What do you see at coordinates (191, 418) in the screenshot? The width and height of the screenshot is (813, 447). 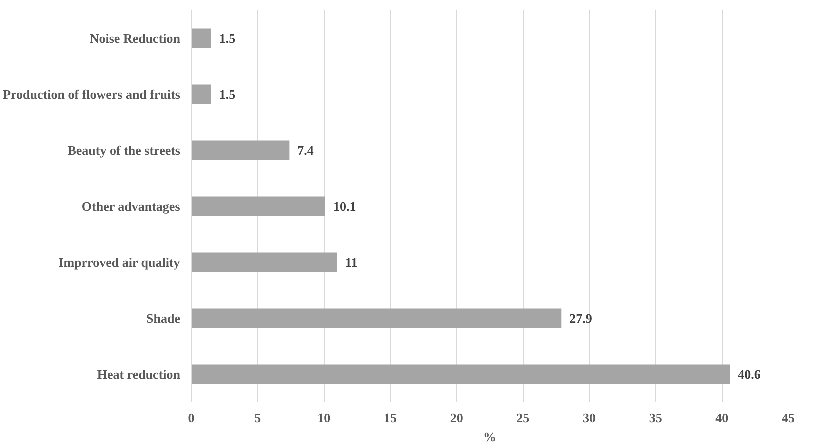 I see `x-tick-label: 0` at bounding box center [191, 418].